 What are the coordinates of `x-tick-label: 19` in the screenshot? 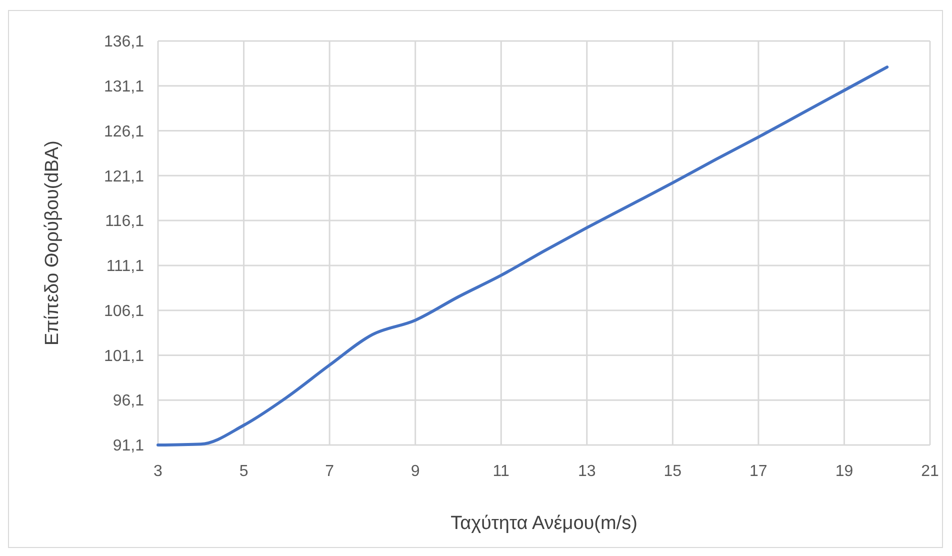 It's located at (844, 471).